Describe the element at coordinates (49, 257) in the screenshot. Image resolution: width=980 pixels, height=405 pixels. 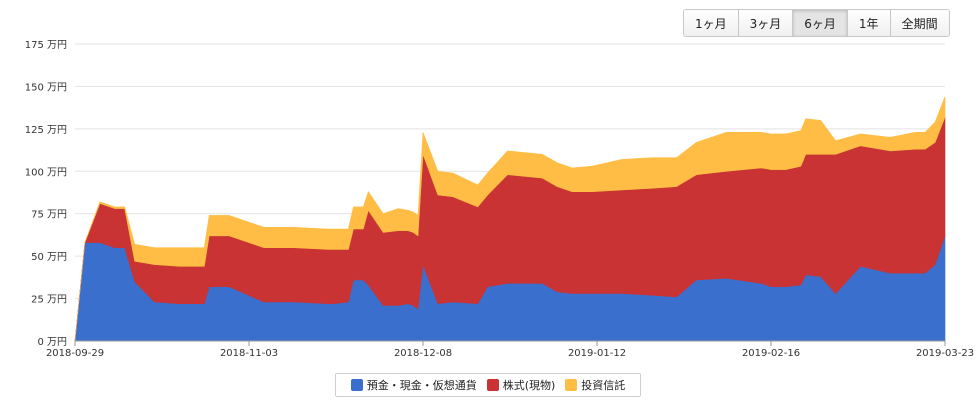
I see `y-tick-label: 50 万円` at that location.